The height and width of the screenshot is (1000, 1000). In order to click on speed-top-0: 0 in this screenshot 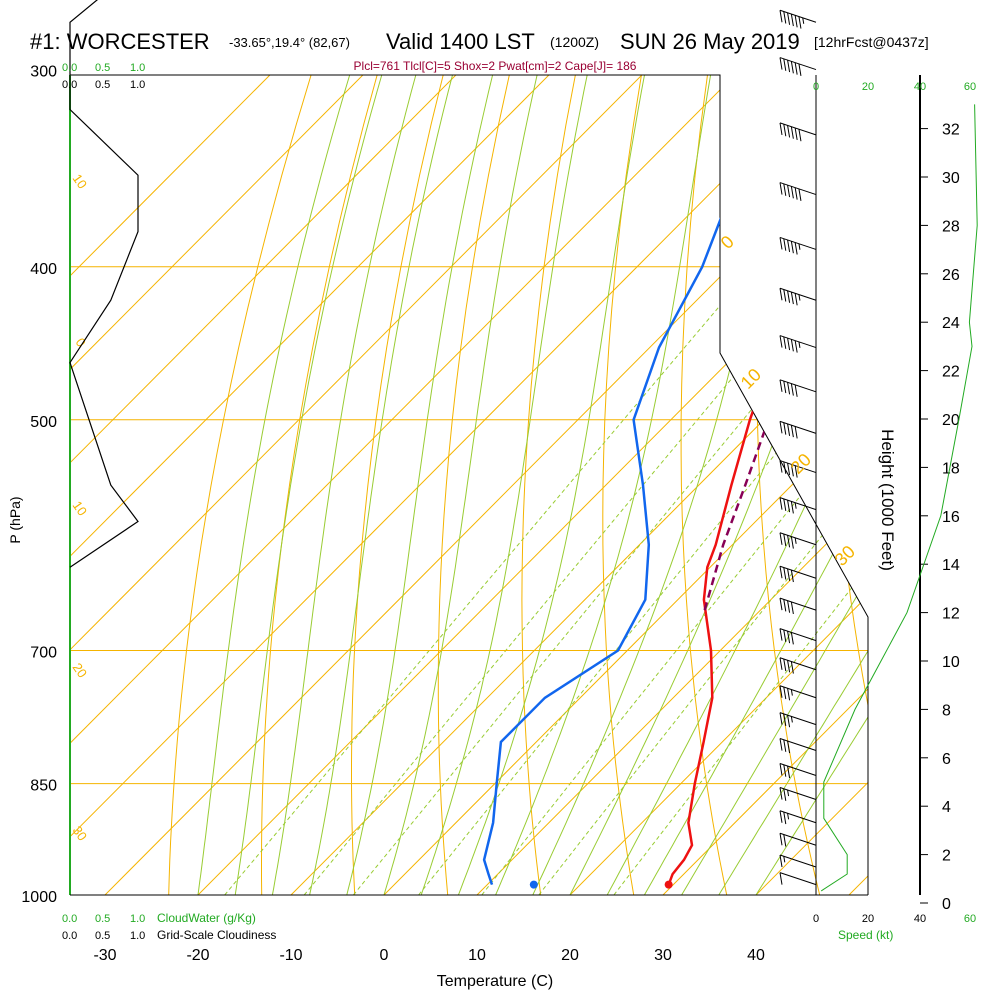, I will do `click(816, 87)`.